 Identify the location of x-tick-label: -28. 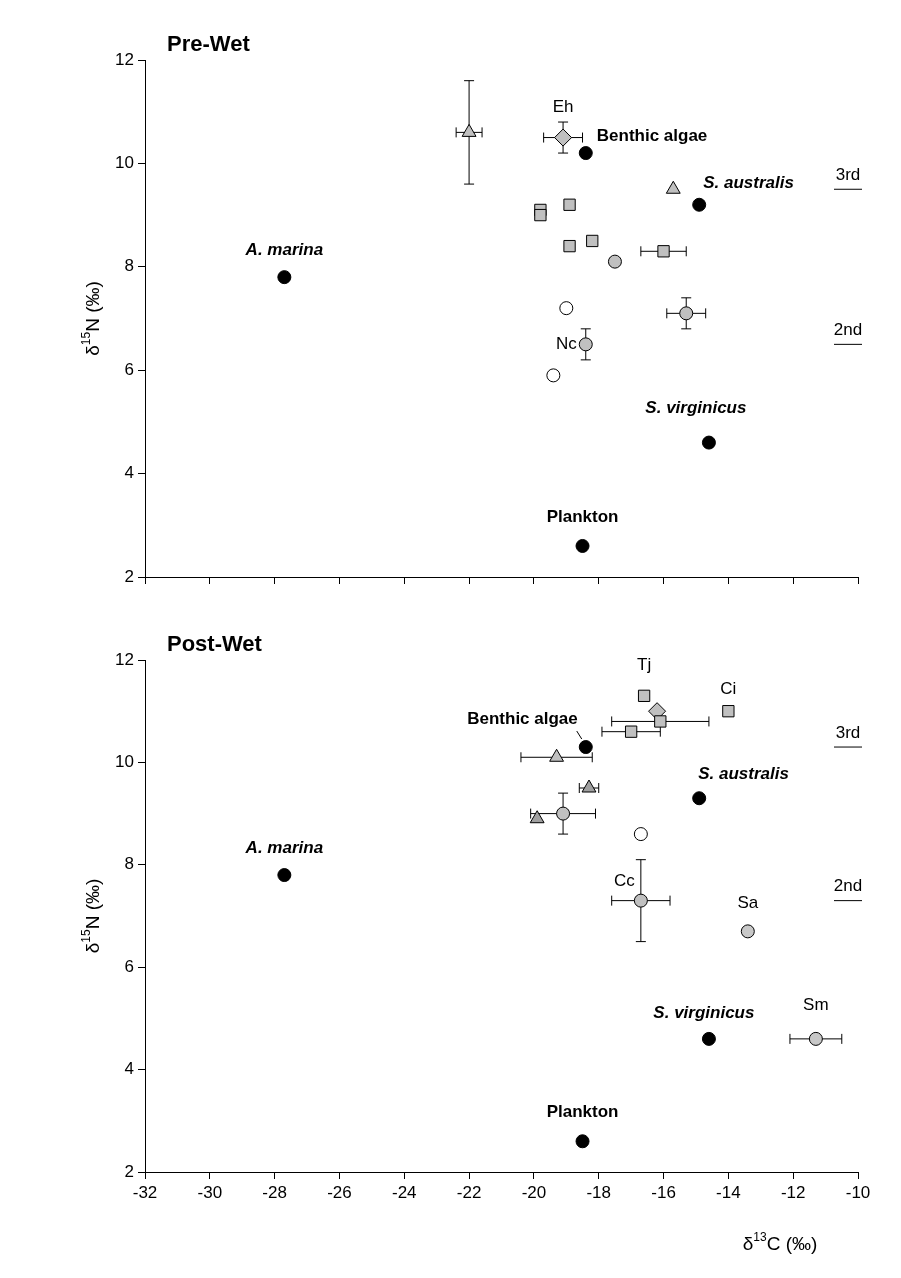
(274, 1192).